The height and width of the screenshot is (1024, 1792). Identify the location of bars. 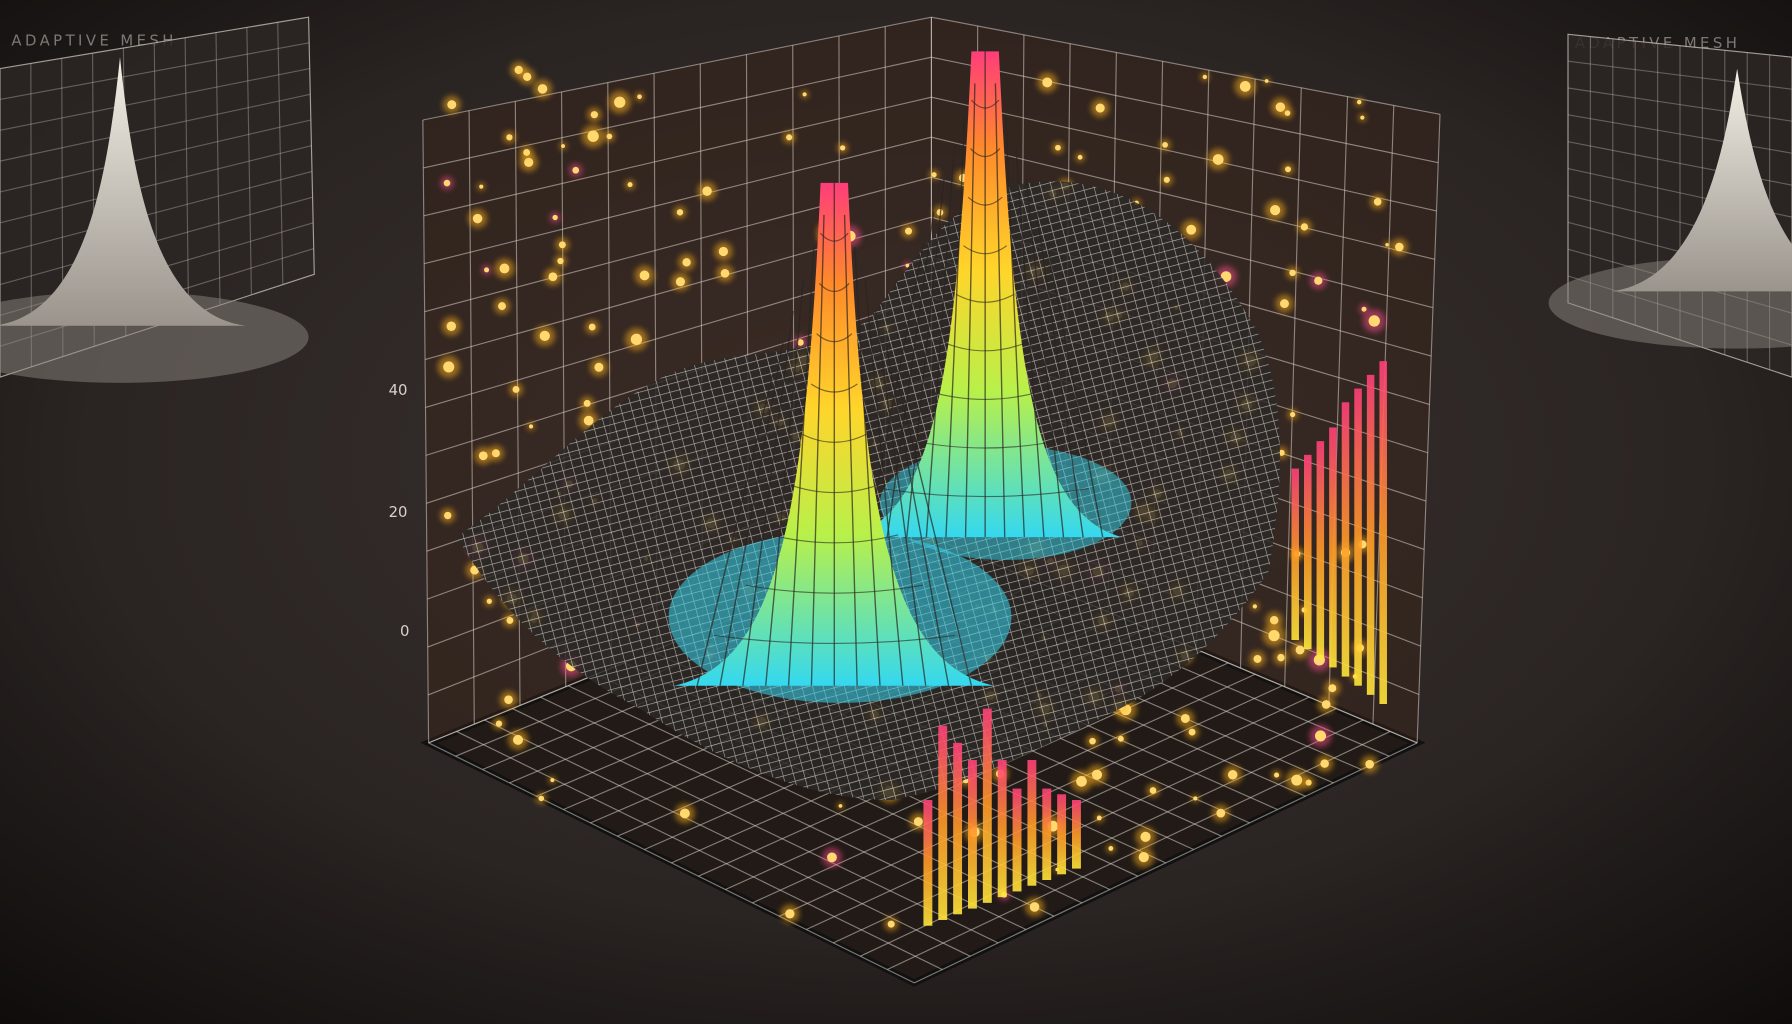
(1155, 643).